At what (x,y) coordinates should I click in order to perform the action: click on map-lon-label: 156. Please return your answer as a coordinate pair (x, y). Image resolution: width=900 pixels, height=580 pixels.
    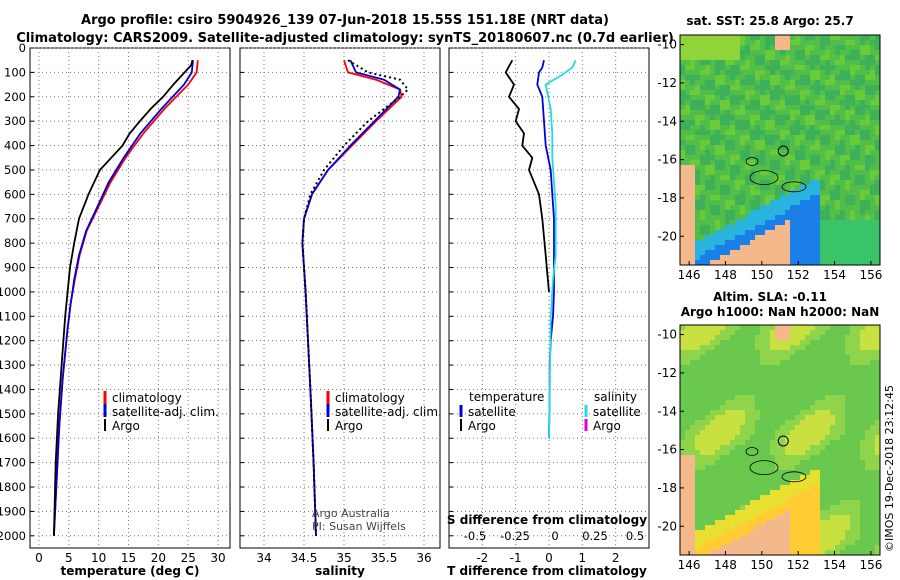
    Looking at the image, I should click on (870, 565).